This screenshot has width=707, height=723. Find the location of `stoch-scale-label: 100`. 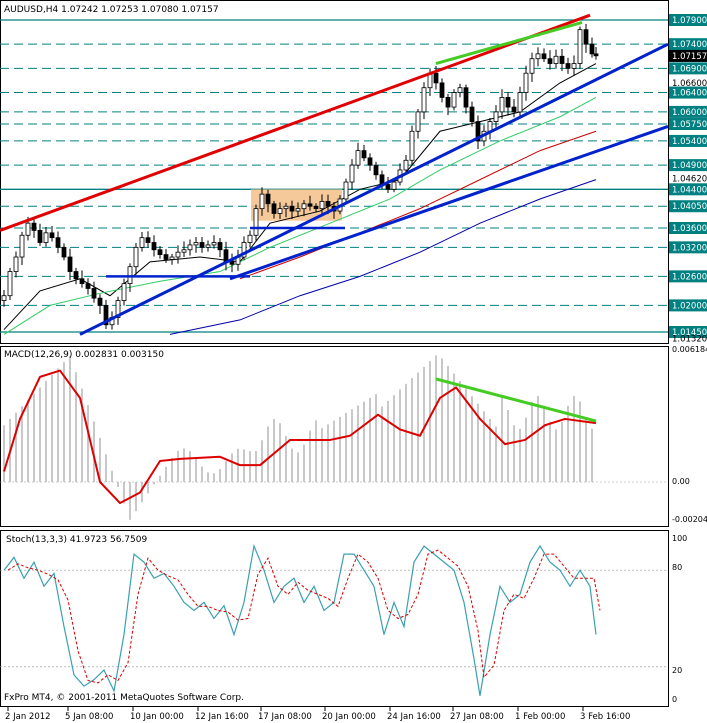

stoch-scale-label: 100 is located at coordinates (679, 538).